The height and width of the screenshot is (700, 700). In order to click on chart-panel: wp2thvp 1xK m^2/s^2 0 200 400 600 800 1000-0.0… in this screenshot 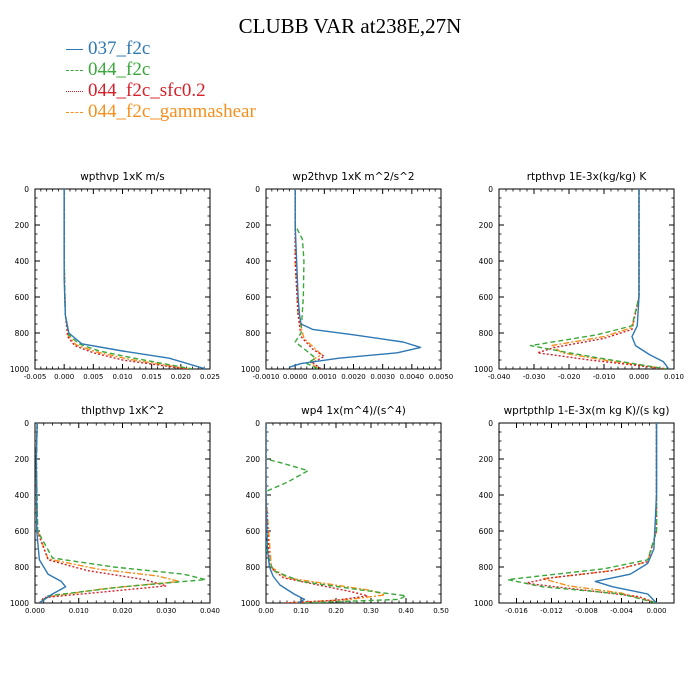, I will do `click(347, 276)`.